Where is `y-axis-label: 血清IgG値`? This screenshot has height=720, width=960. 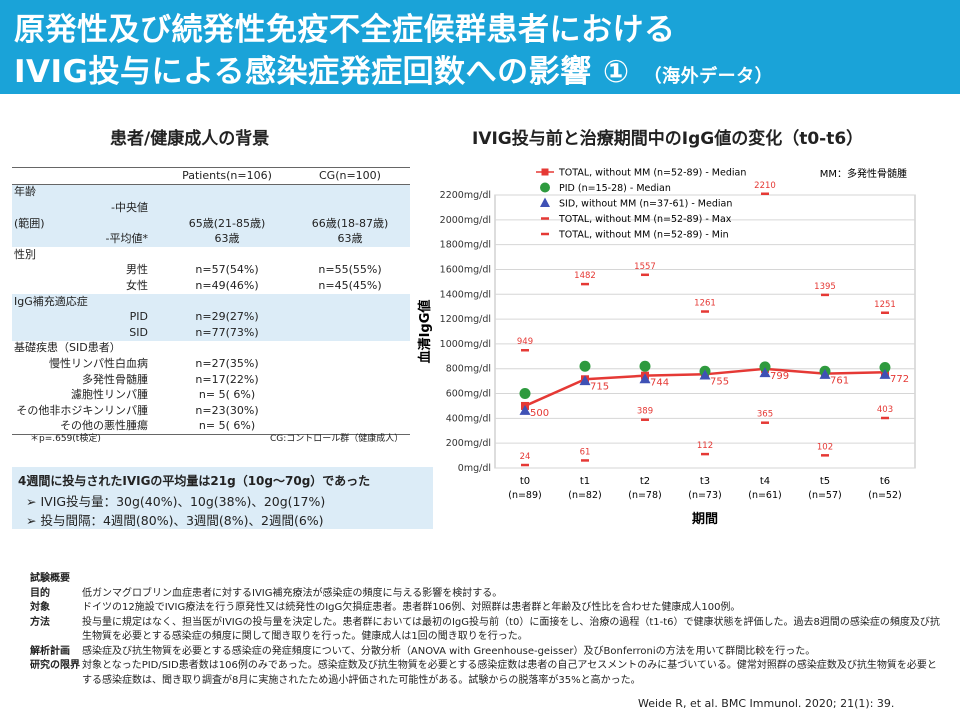
y-axis-label: 血清IgG値 is located at coordinates (425, 332).